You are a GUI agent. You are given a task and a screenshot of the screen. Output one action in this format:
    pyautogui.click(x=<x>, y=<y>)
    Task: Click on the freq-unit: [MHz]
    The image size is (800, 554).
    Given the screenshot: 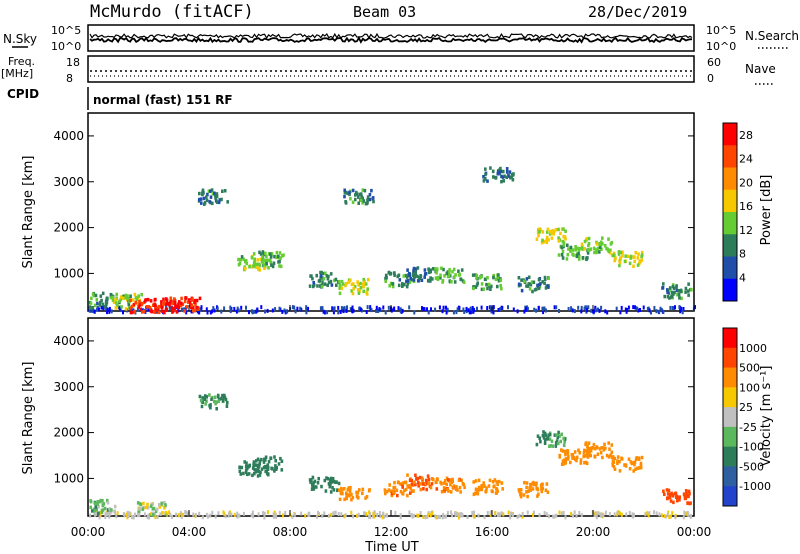 What is the action you would take?
    pyautogui.click(x=17, y=73)
    